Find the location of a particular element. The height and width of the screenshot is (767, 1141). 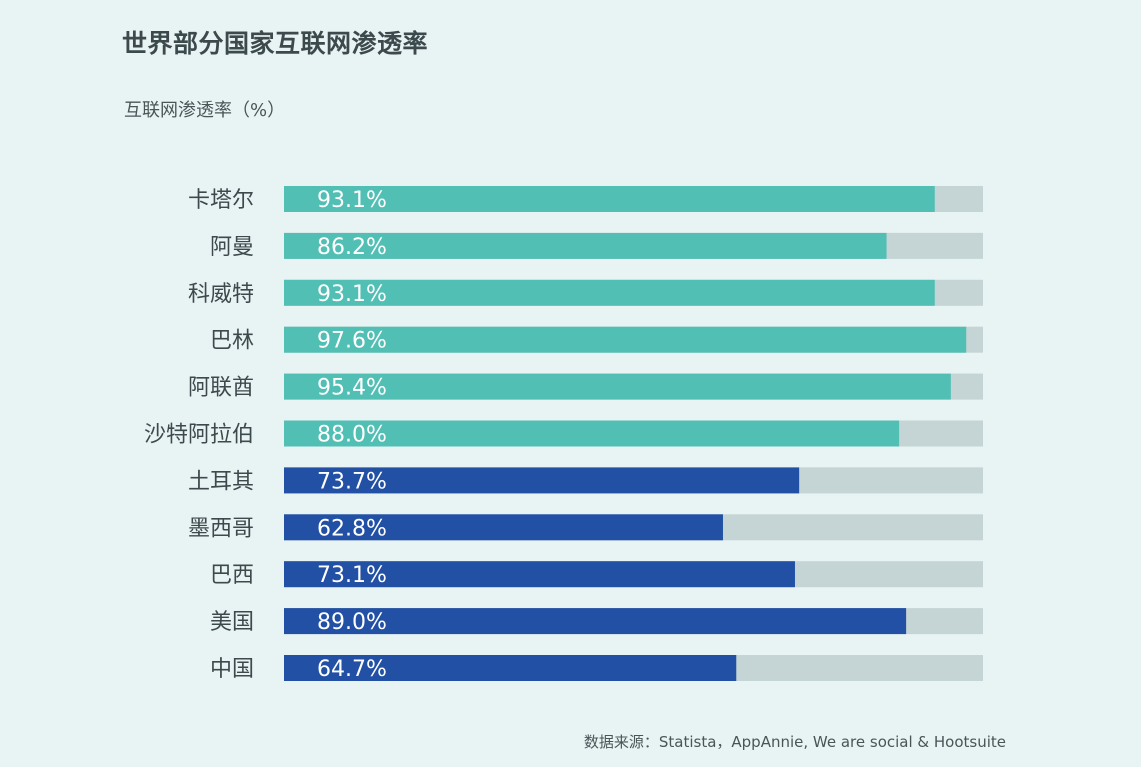

category-label: 卡塔尔 is located at coordinates (221, 200).